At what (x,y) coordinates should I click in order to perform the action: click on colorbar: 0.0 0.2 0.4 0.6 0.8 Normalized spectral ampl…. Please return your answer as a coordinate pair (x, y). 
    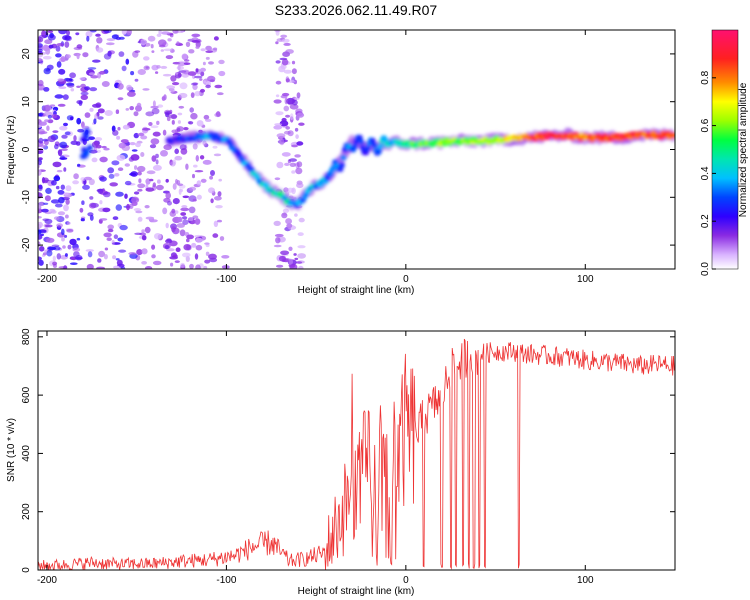
    Looking at the image, I should click on (724, 152).